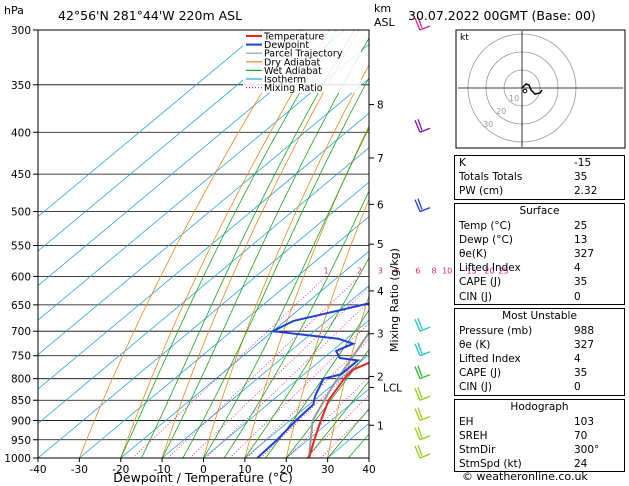 The height and width of the screenshot is (486, 629). Describe the element at coordinates (14, 10) in the screenshot. I see `hpa-label: hPa` at that location.